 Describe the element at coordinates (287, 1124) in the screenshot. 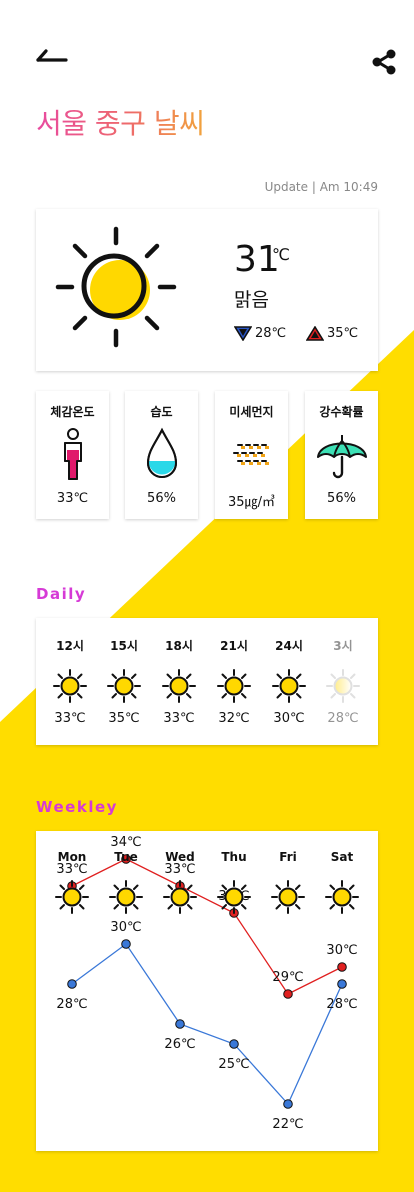

I see `low-temp-label: 22℃` at that location.